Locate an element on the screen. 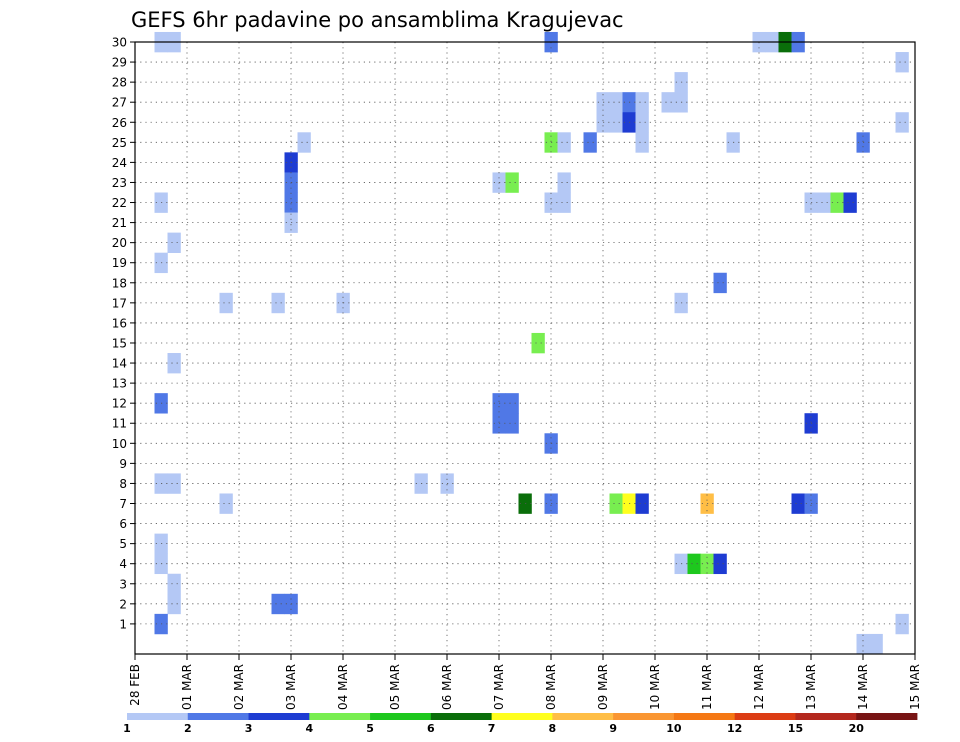 This screenshot has width=960, height=742. y-tick-label: 2 is located at coordinates (123, 604).